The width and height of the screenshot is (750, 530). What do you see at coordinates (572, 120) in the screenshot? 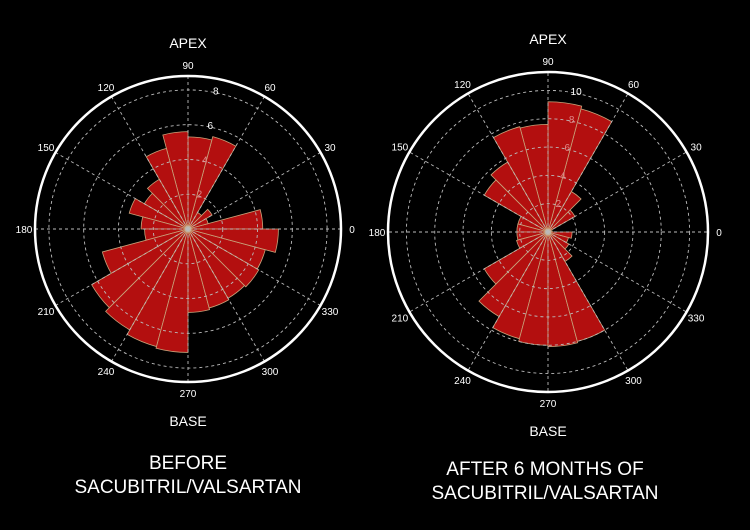
I see `after-radial-tick-label: 8` at bounding box center [572, 120].